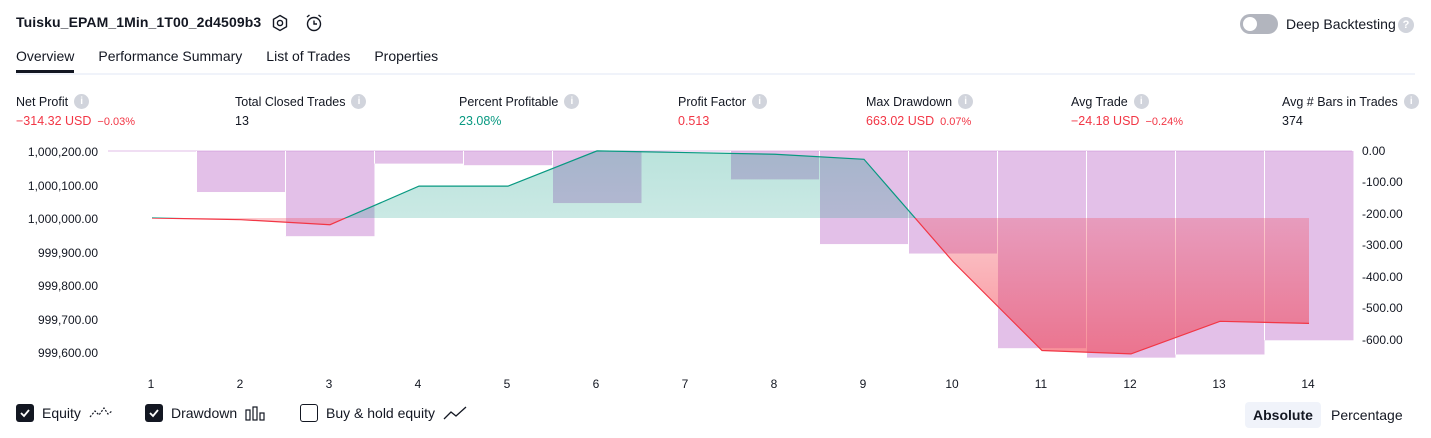 This screenshot has width=1431, height=438. What do you see at coordinates (57, 152) in the screenshot?
I see `y-left-tick: 1,000,200.00` at bounding box center [57, 152].